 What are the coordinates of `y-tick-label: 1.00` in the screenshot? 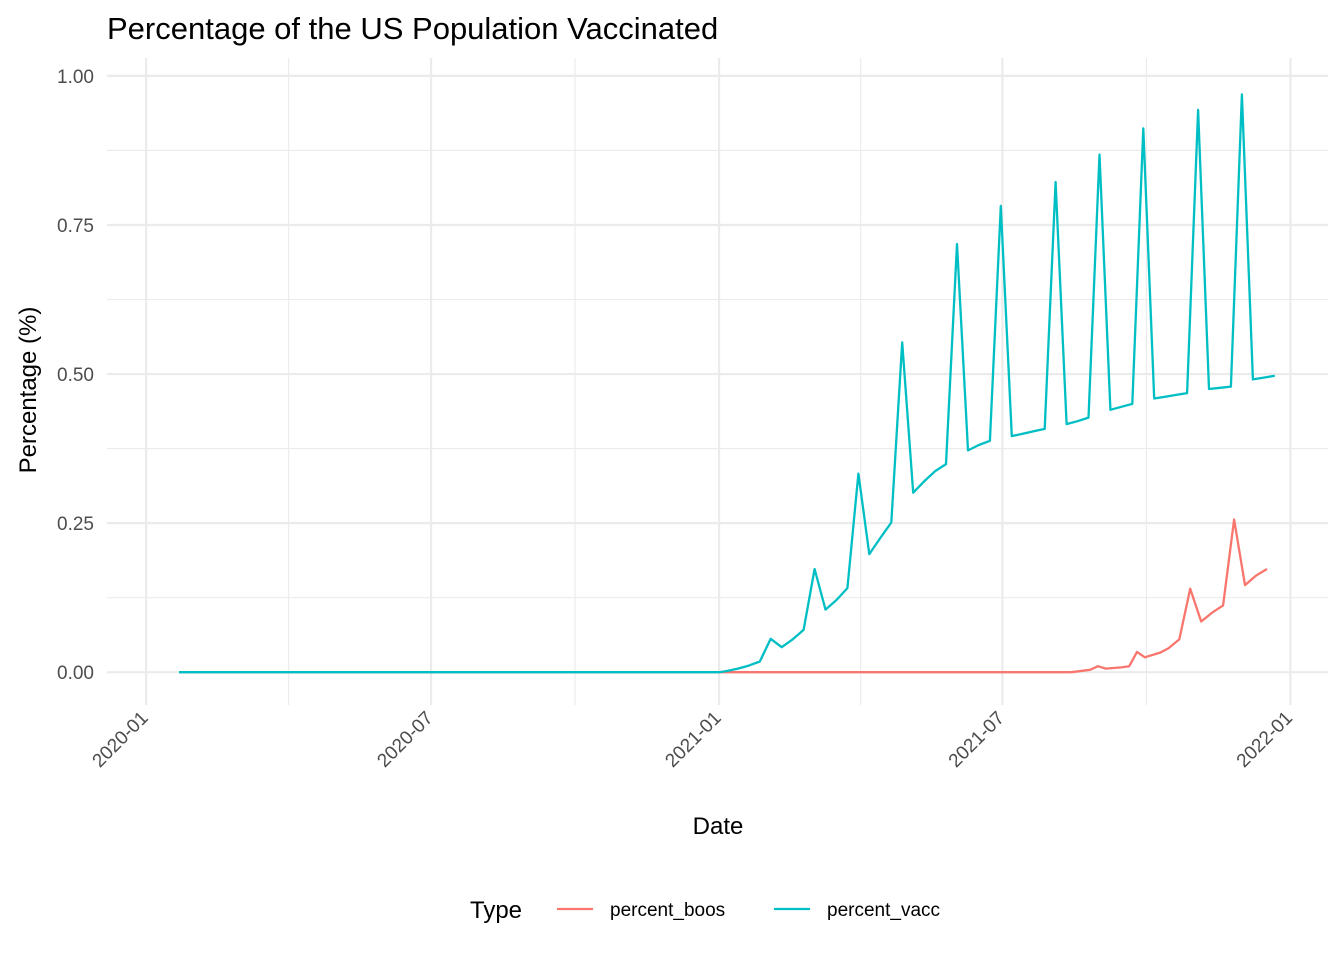 It's located at (75, 77).